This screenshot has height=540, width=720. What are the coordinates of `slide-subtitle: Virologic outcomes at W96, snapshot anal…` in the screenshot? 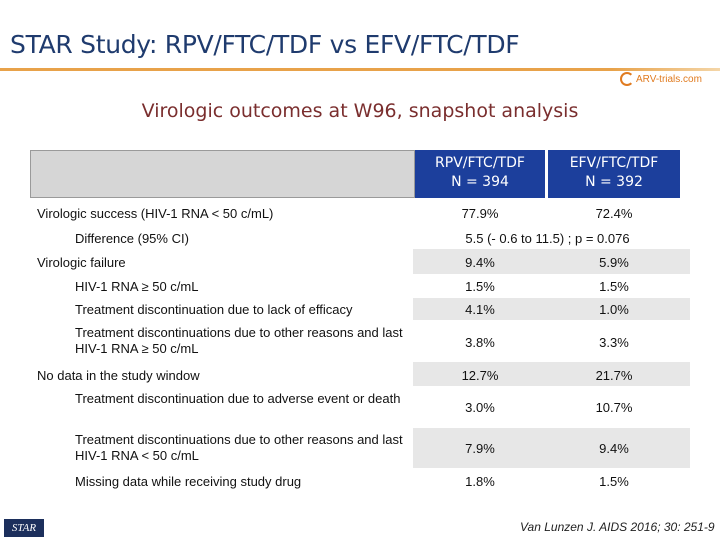 It's located at (360, 111).